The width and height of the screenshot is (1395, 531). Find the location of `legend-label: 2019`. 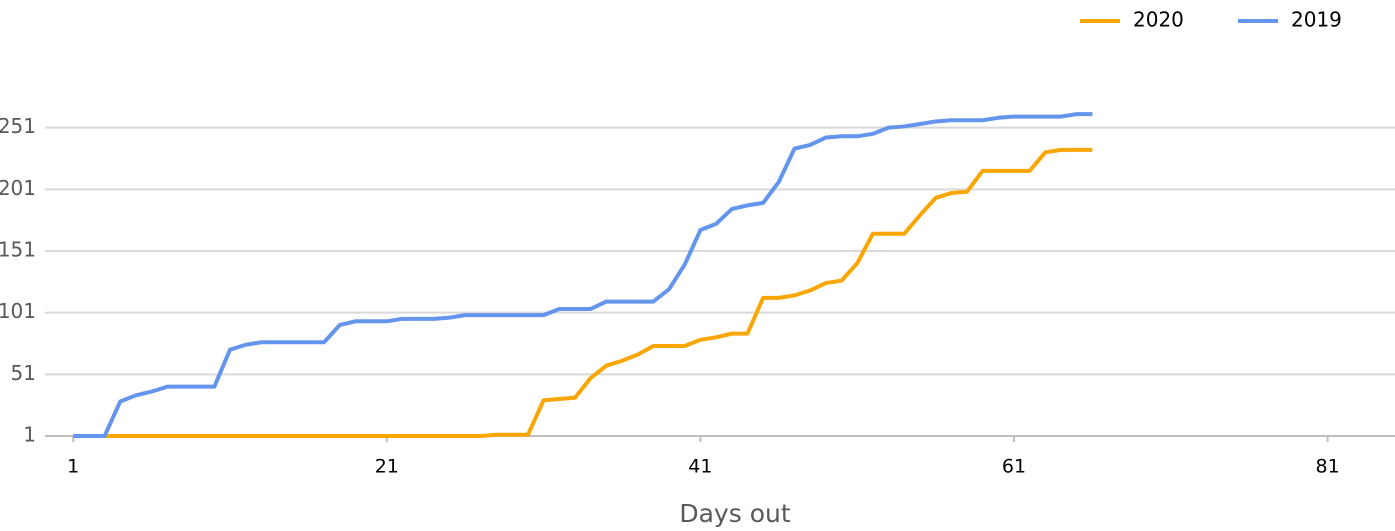

legend-label: 2019 is located at coordinates (1316, 20).